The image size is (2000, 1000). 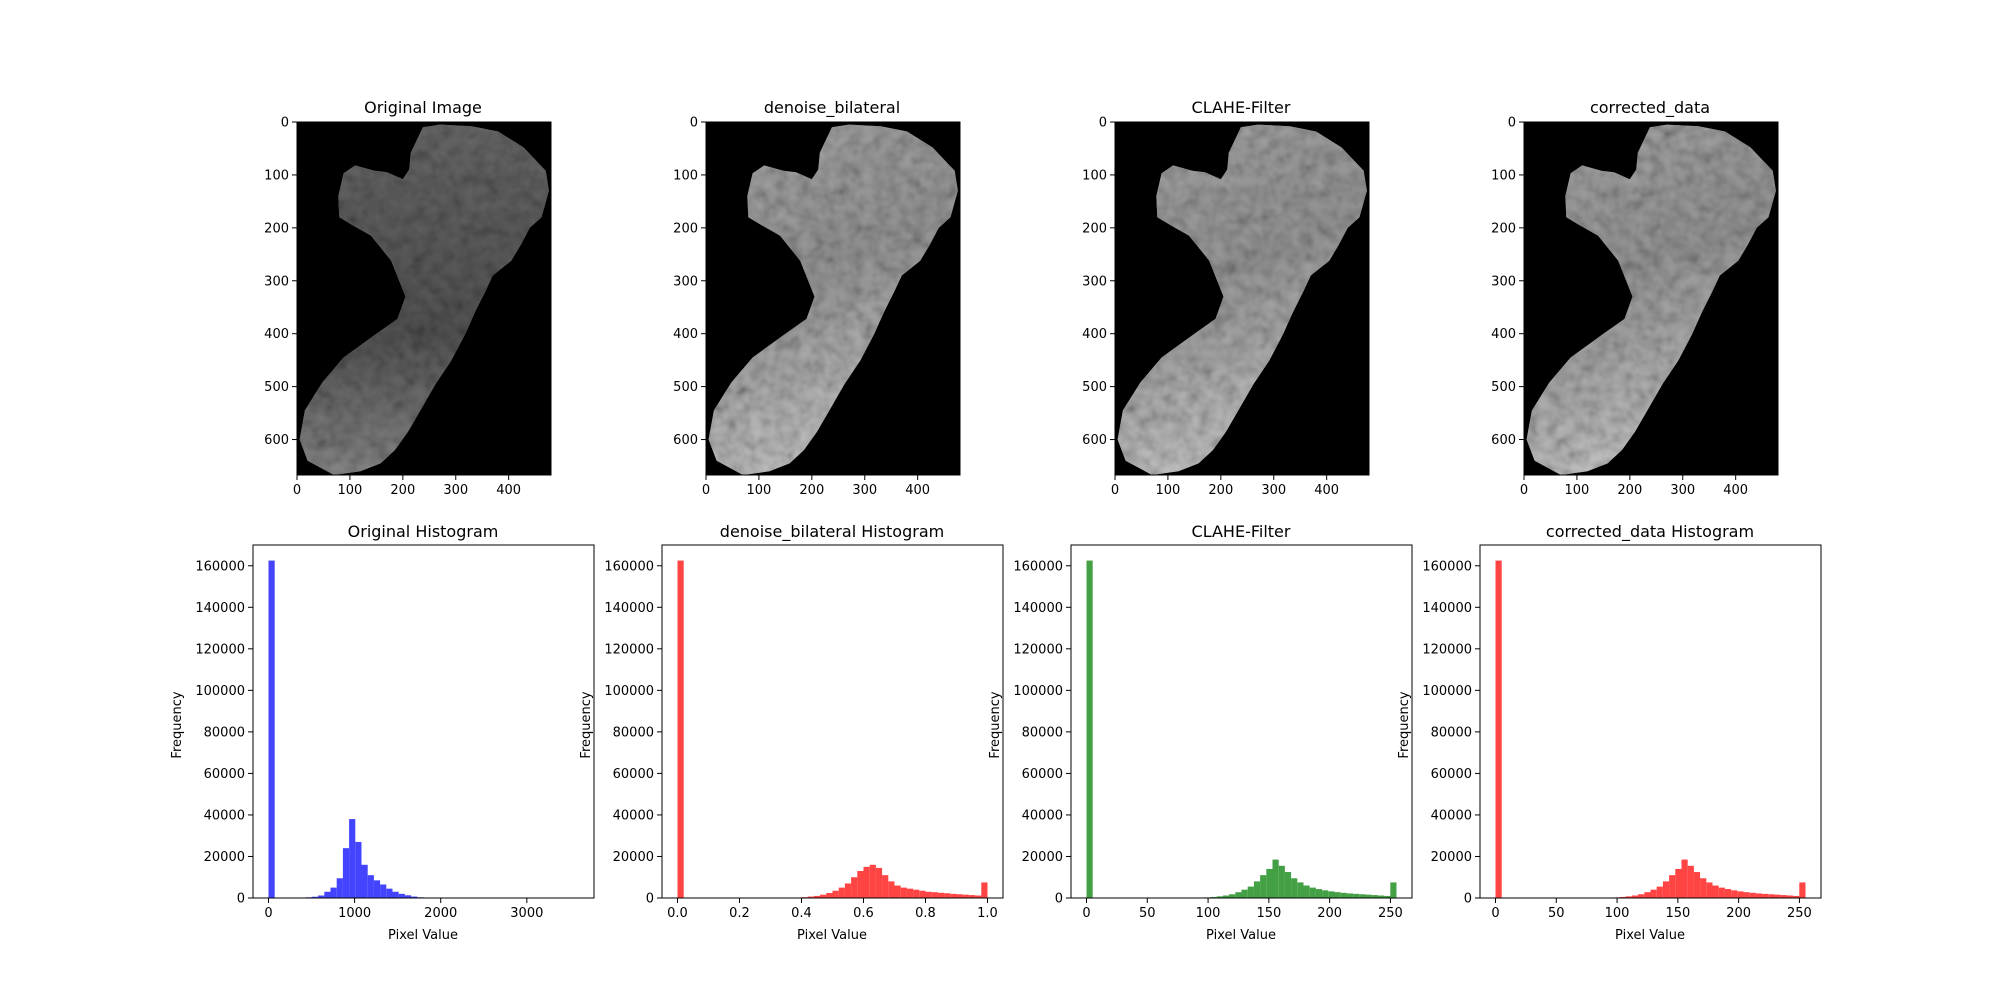 I want to click on histogram-title: denoise_bilateral Histogram, so click(x=832, y=532).